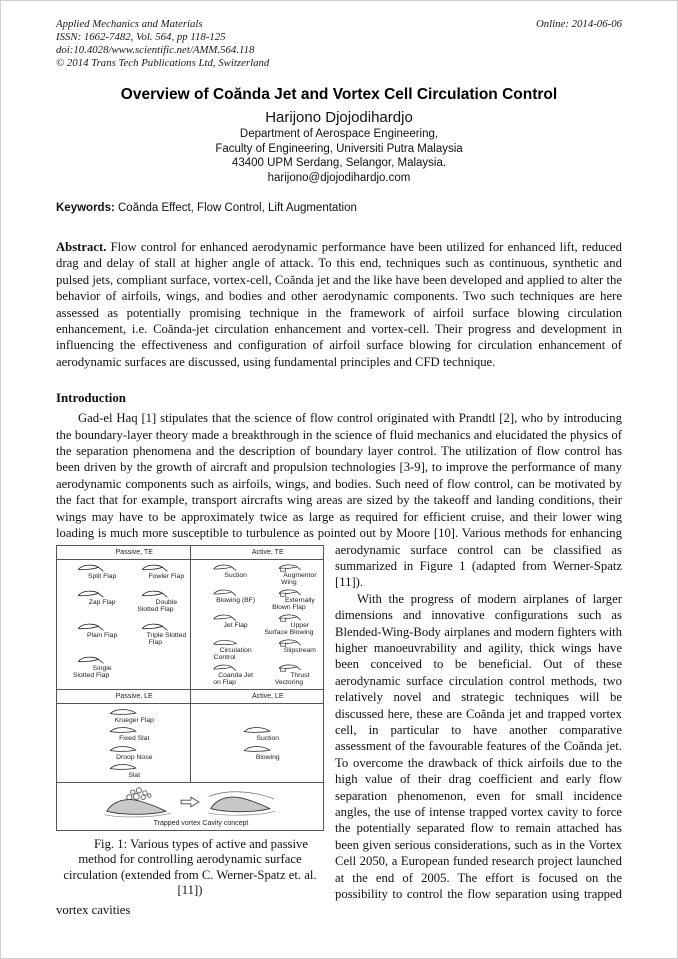 This screenshot has height=959, width=678. What do you see at coordinates (289, 575) in the screenshot?
I see `figure-item: Augmentor Wing` at bounding box center [289, 575].